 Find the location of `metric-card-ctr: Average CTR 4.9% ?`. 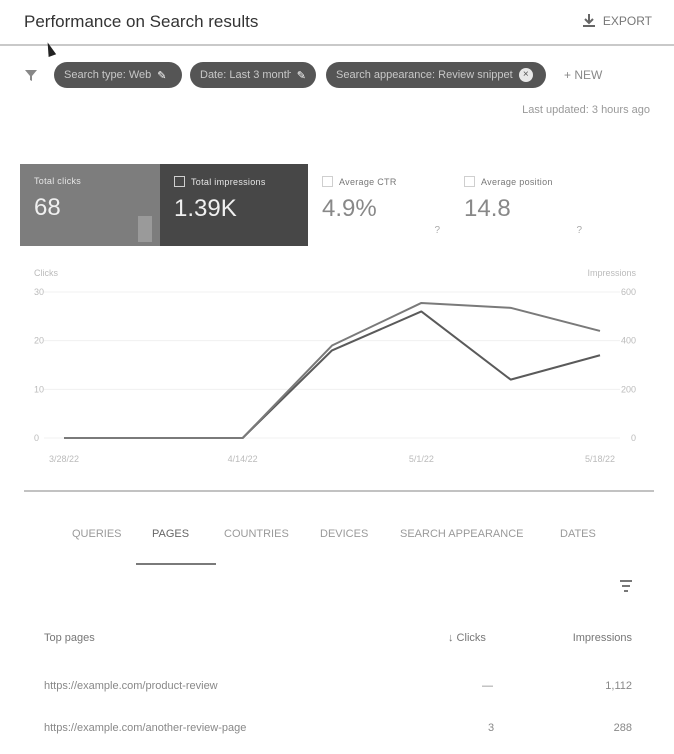

metric-card-ctr: Average CTR 4.9% ? is located at coordinates (379, 205).